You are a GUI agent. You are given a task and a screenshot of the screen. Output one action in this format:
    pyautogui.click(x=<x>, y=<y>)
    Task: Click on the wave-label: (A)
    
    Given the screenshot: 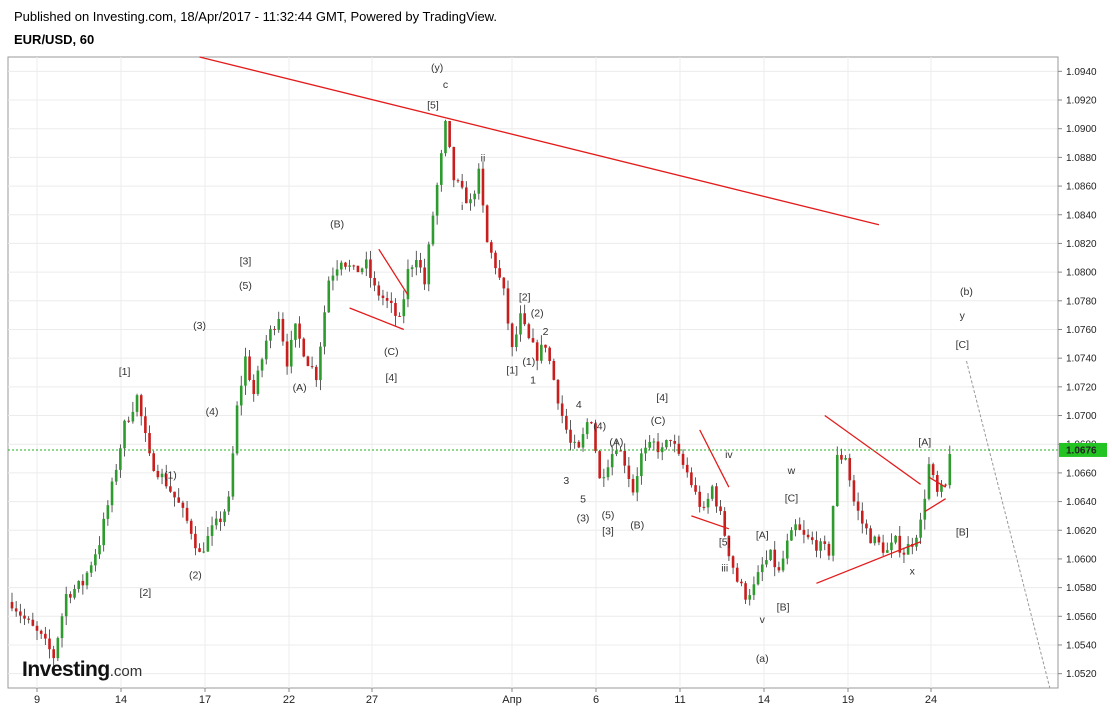 What is the action you would take?
    pyautogui.click(x=300, y=388)
    